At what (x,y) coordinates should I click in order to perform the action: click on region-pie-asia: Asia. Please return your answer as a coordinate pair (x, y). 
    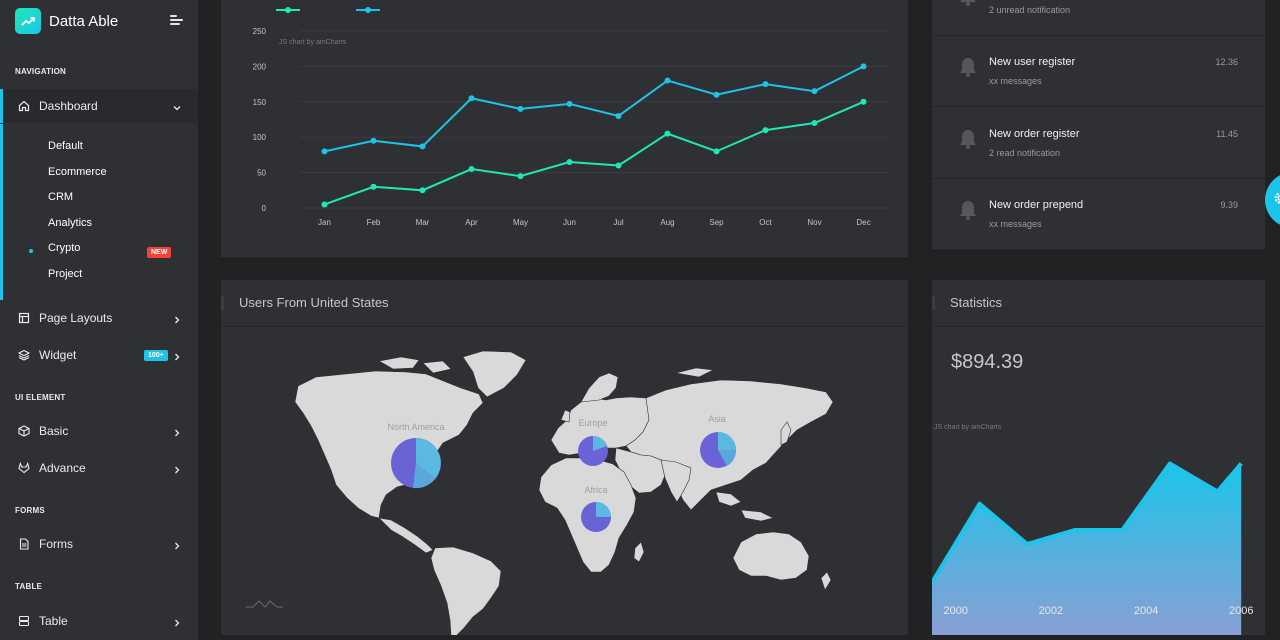
    Looking at the image, I should click on (718, 441).